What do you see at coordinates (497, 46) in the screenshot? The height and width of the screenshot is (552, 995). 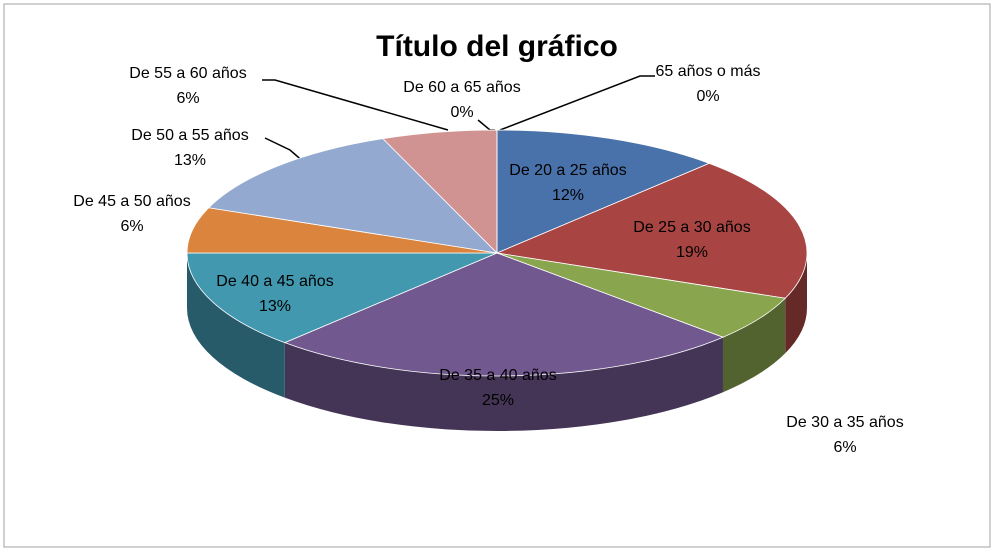 I see `chart-title: Título del gráfico` at bounding box center [497, 46].